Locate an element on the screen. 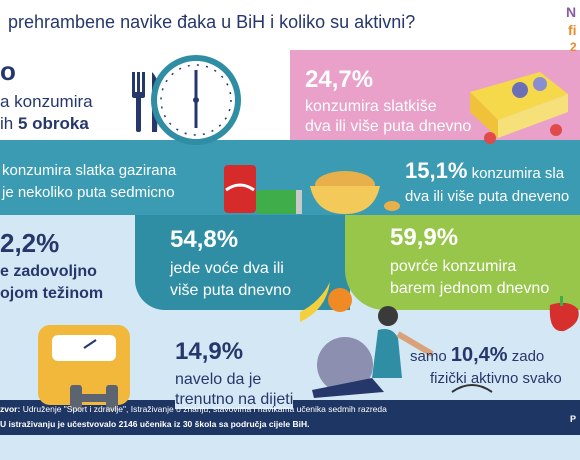 Image resolution: width=580 pixels, height=460 pixels. stat: 59,9% is located at coordinates (424, 237).